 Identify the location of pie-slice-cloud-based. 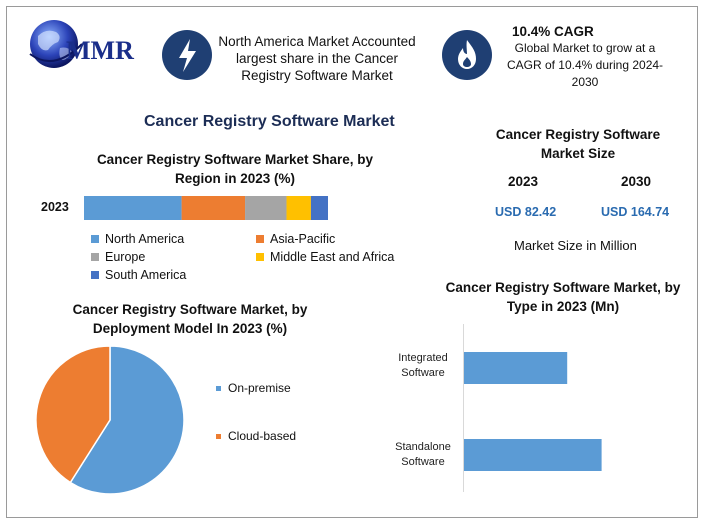
(73, 414).